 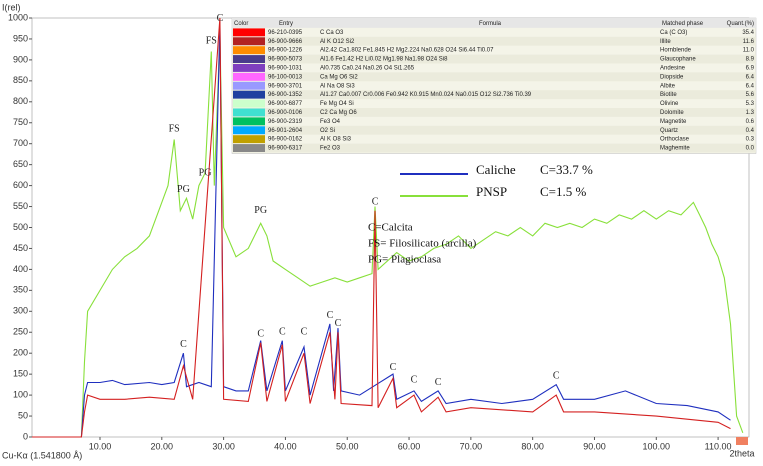 I want to click on table-entry: 96-900-1226, so click(x=285, y=51).